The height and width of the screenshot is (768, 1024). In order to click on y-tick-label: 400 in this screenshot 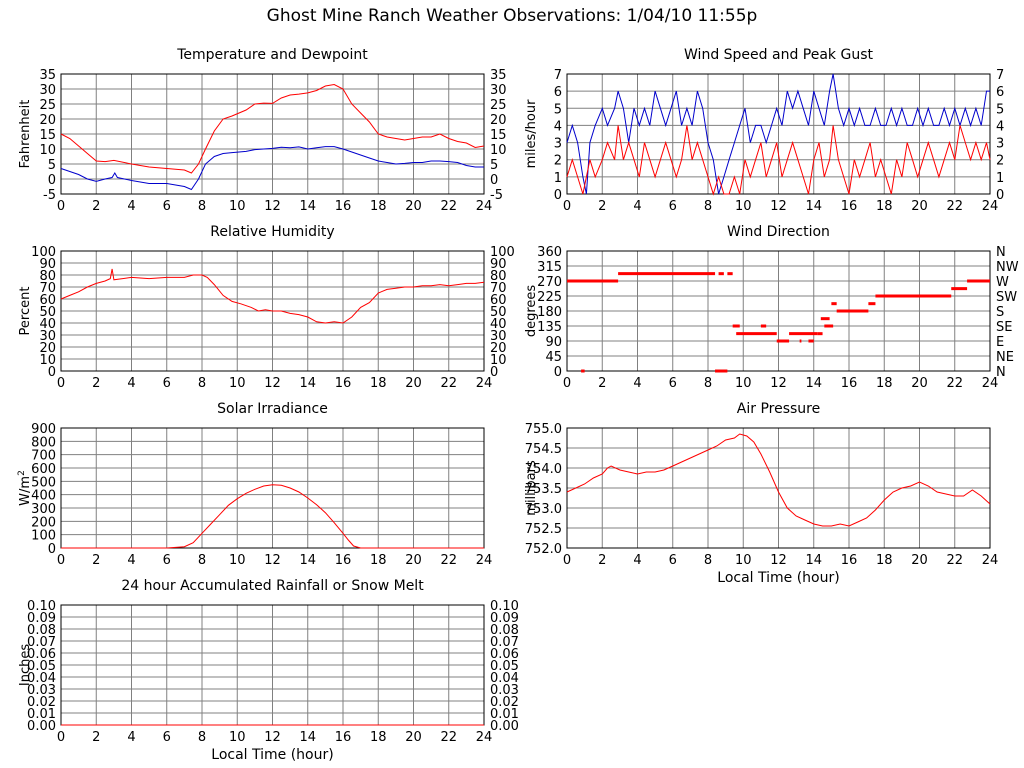, I will do `click(43, 496)`.